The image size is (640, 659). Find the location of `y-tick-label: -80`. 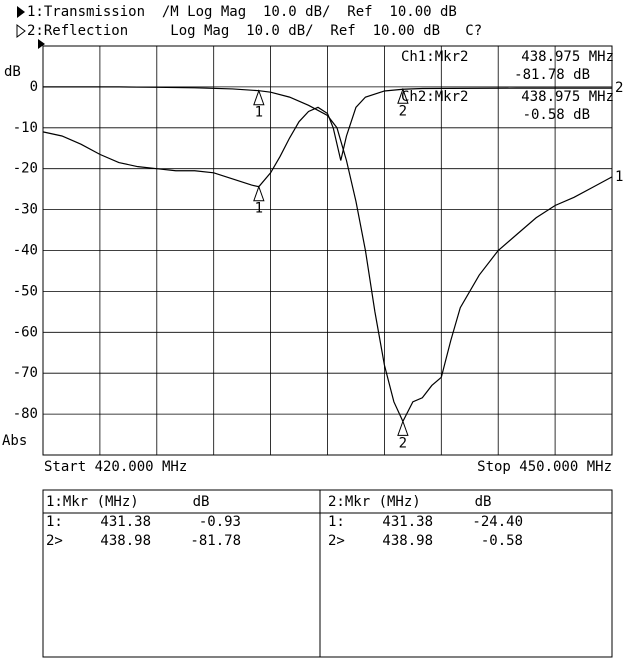

y-tick-label: -80 is located at coordinates (25, 414).